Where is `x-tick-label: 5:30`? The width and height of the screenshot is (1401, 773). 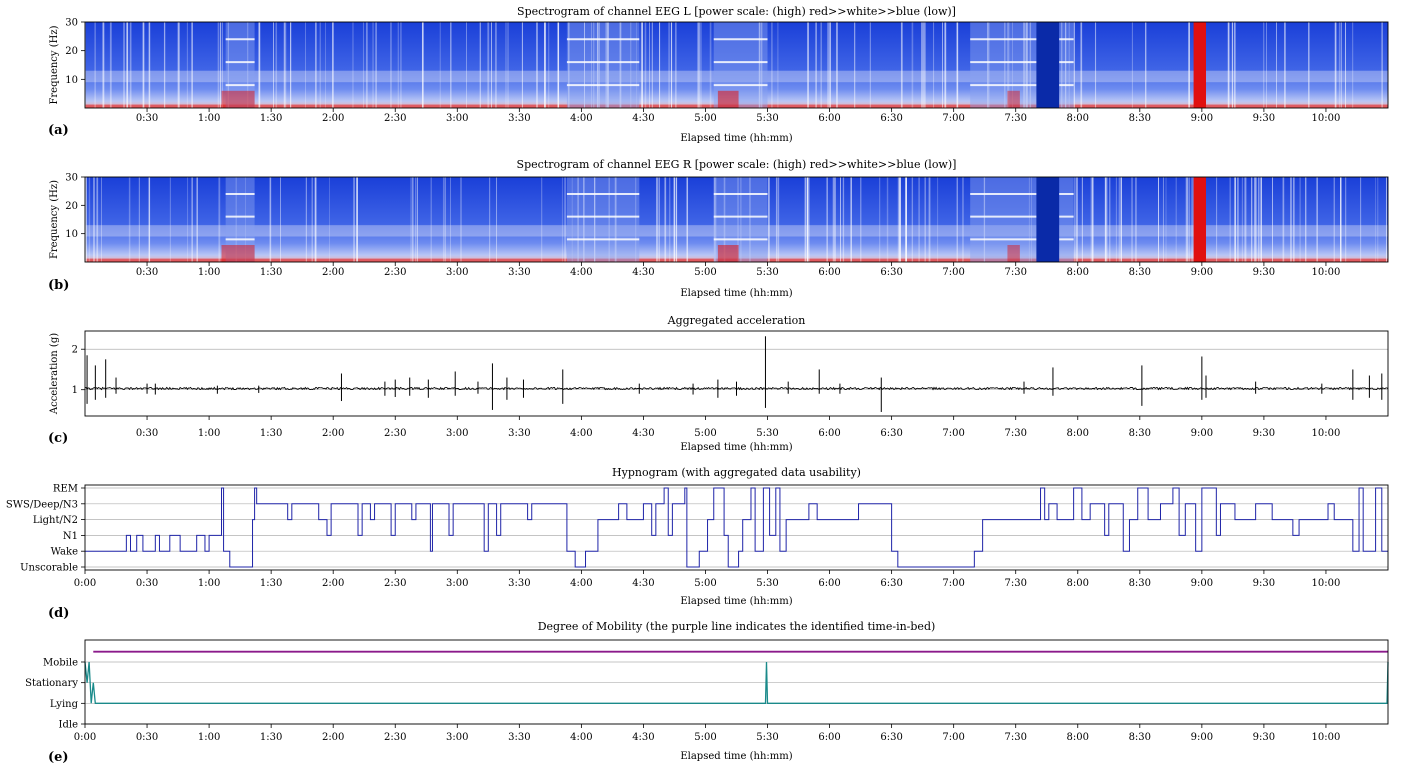 x-tick-label: 5:30 is located at coordinates (767, 433).